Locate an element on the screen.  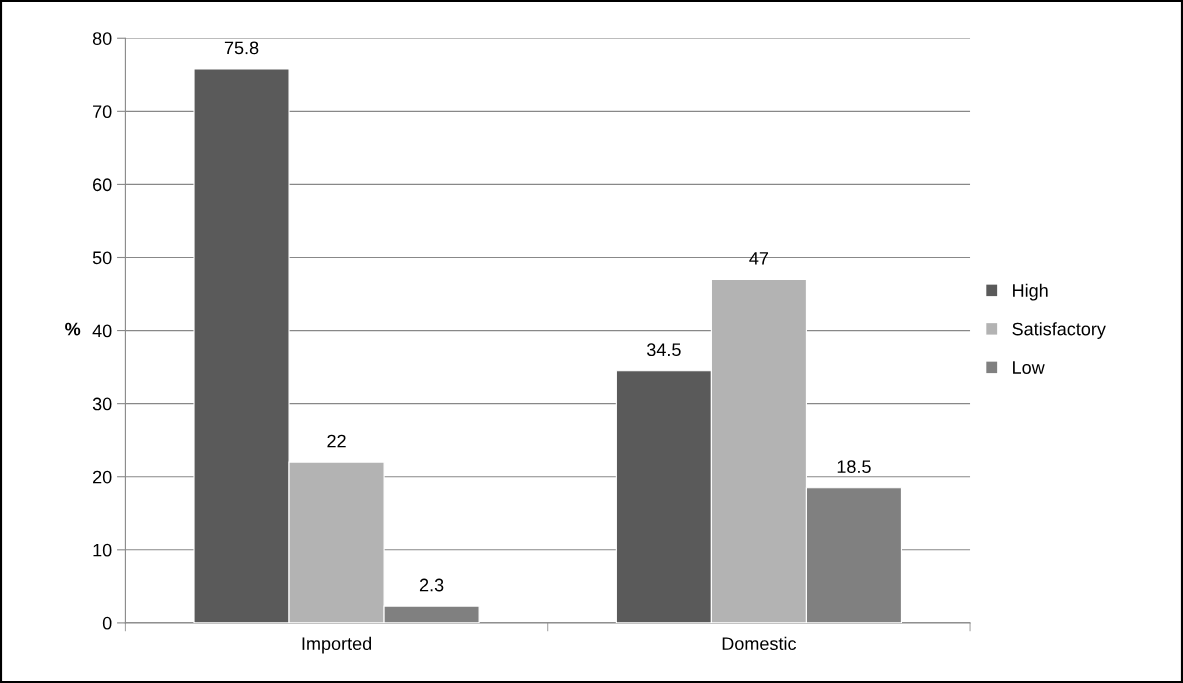
data-label: 34.5 is located at coordinates (663, 350).